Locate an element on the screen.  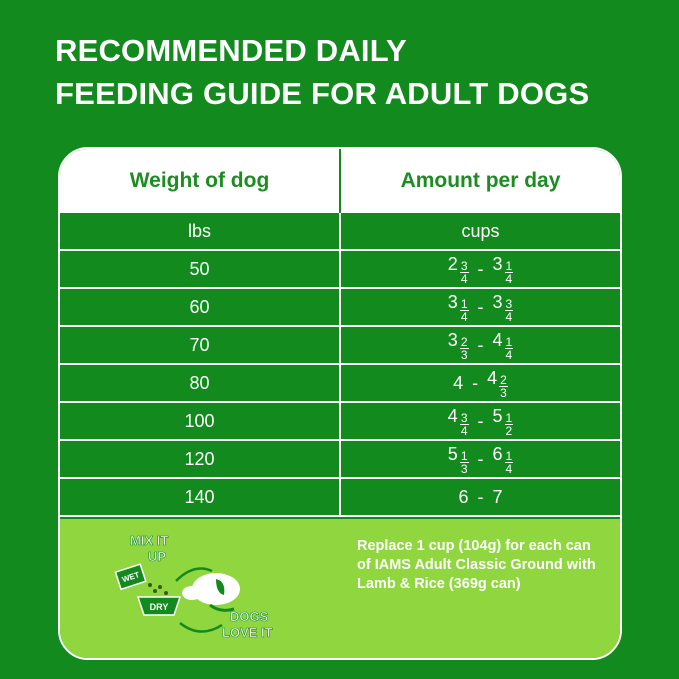
title-line: RECOMMENDED DAILY is located at coordinates (231, 50).